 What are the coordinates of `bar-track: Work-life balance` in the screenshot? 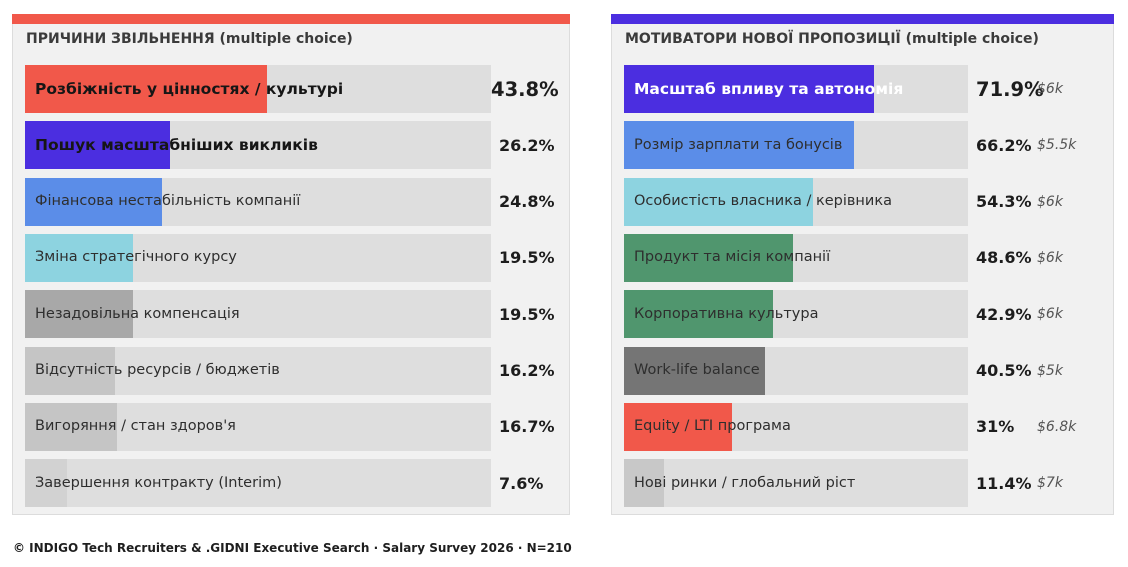 It's located at (796, 370).